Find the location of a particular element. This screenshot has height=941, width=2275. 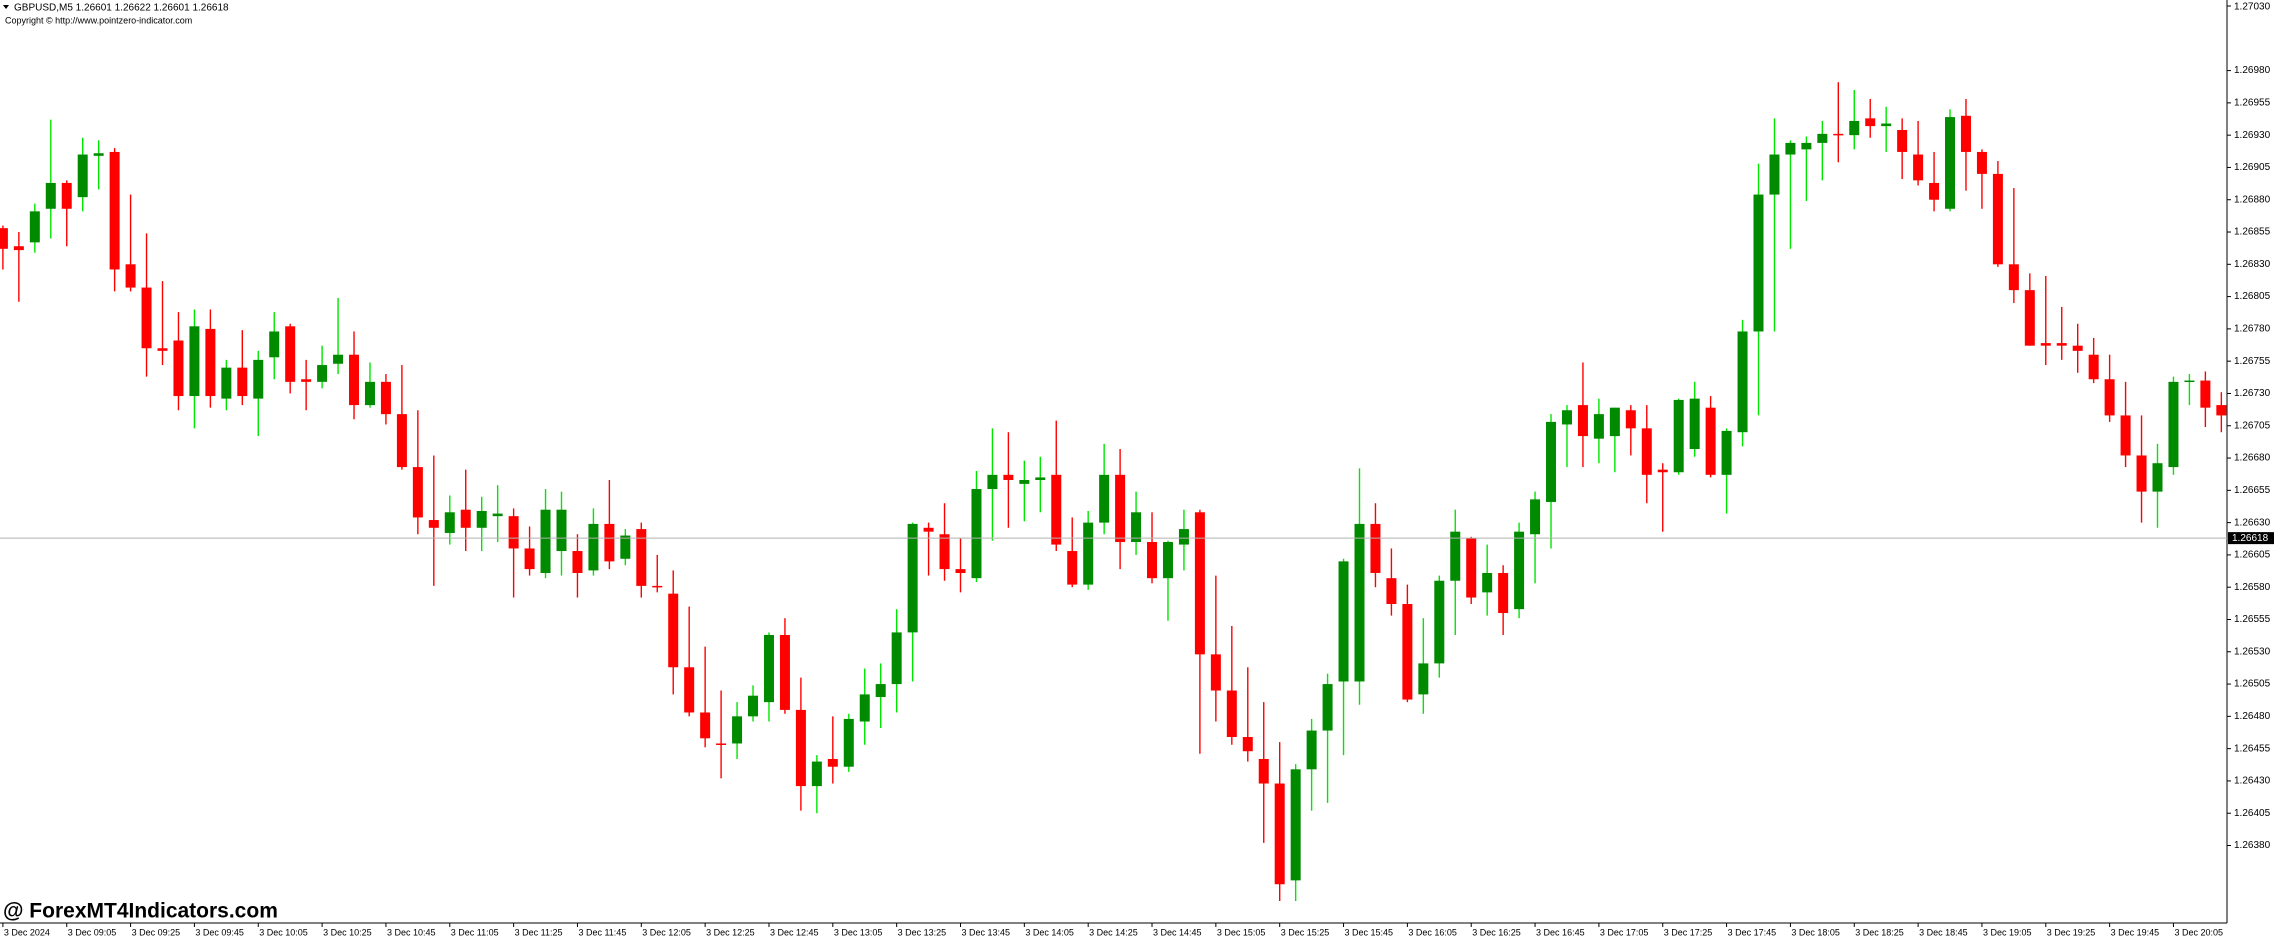

x-tick-label: 3 Dec 09:25 is located at coordinates (156, 932).